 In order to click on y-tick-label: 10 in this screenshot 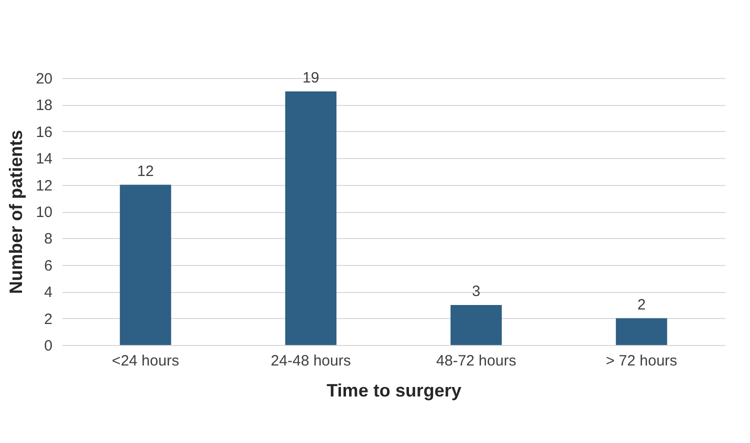, I will do `click(44, 212)`.